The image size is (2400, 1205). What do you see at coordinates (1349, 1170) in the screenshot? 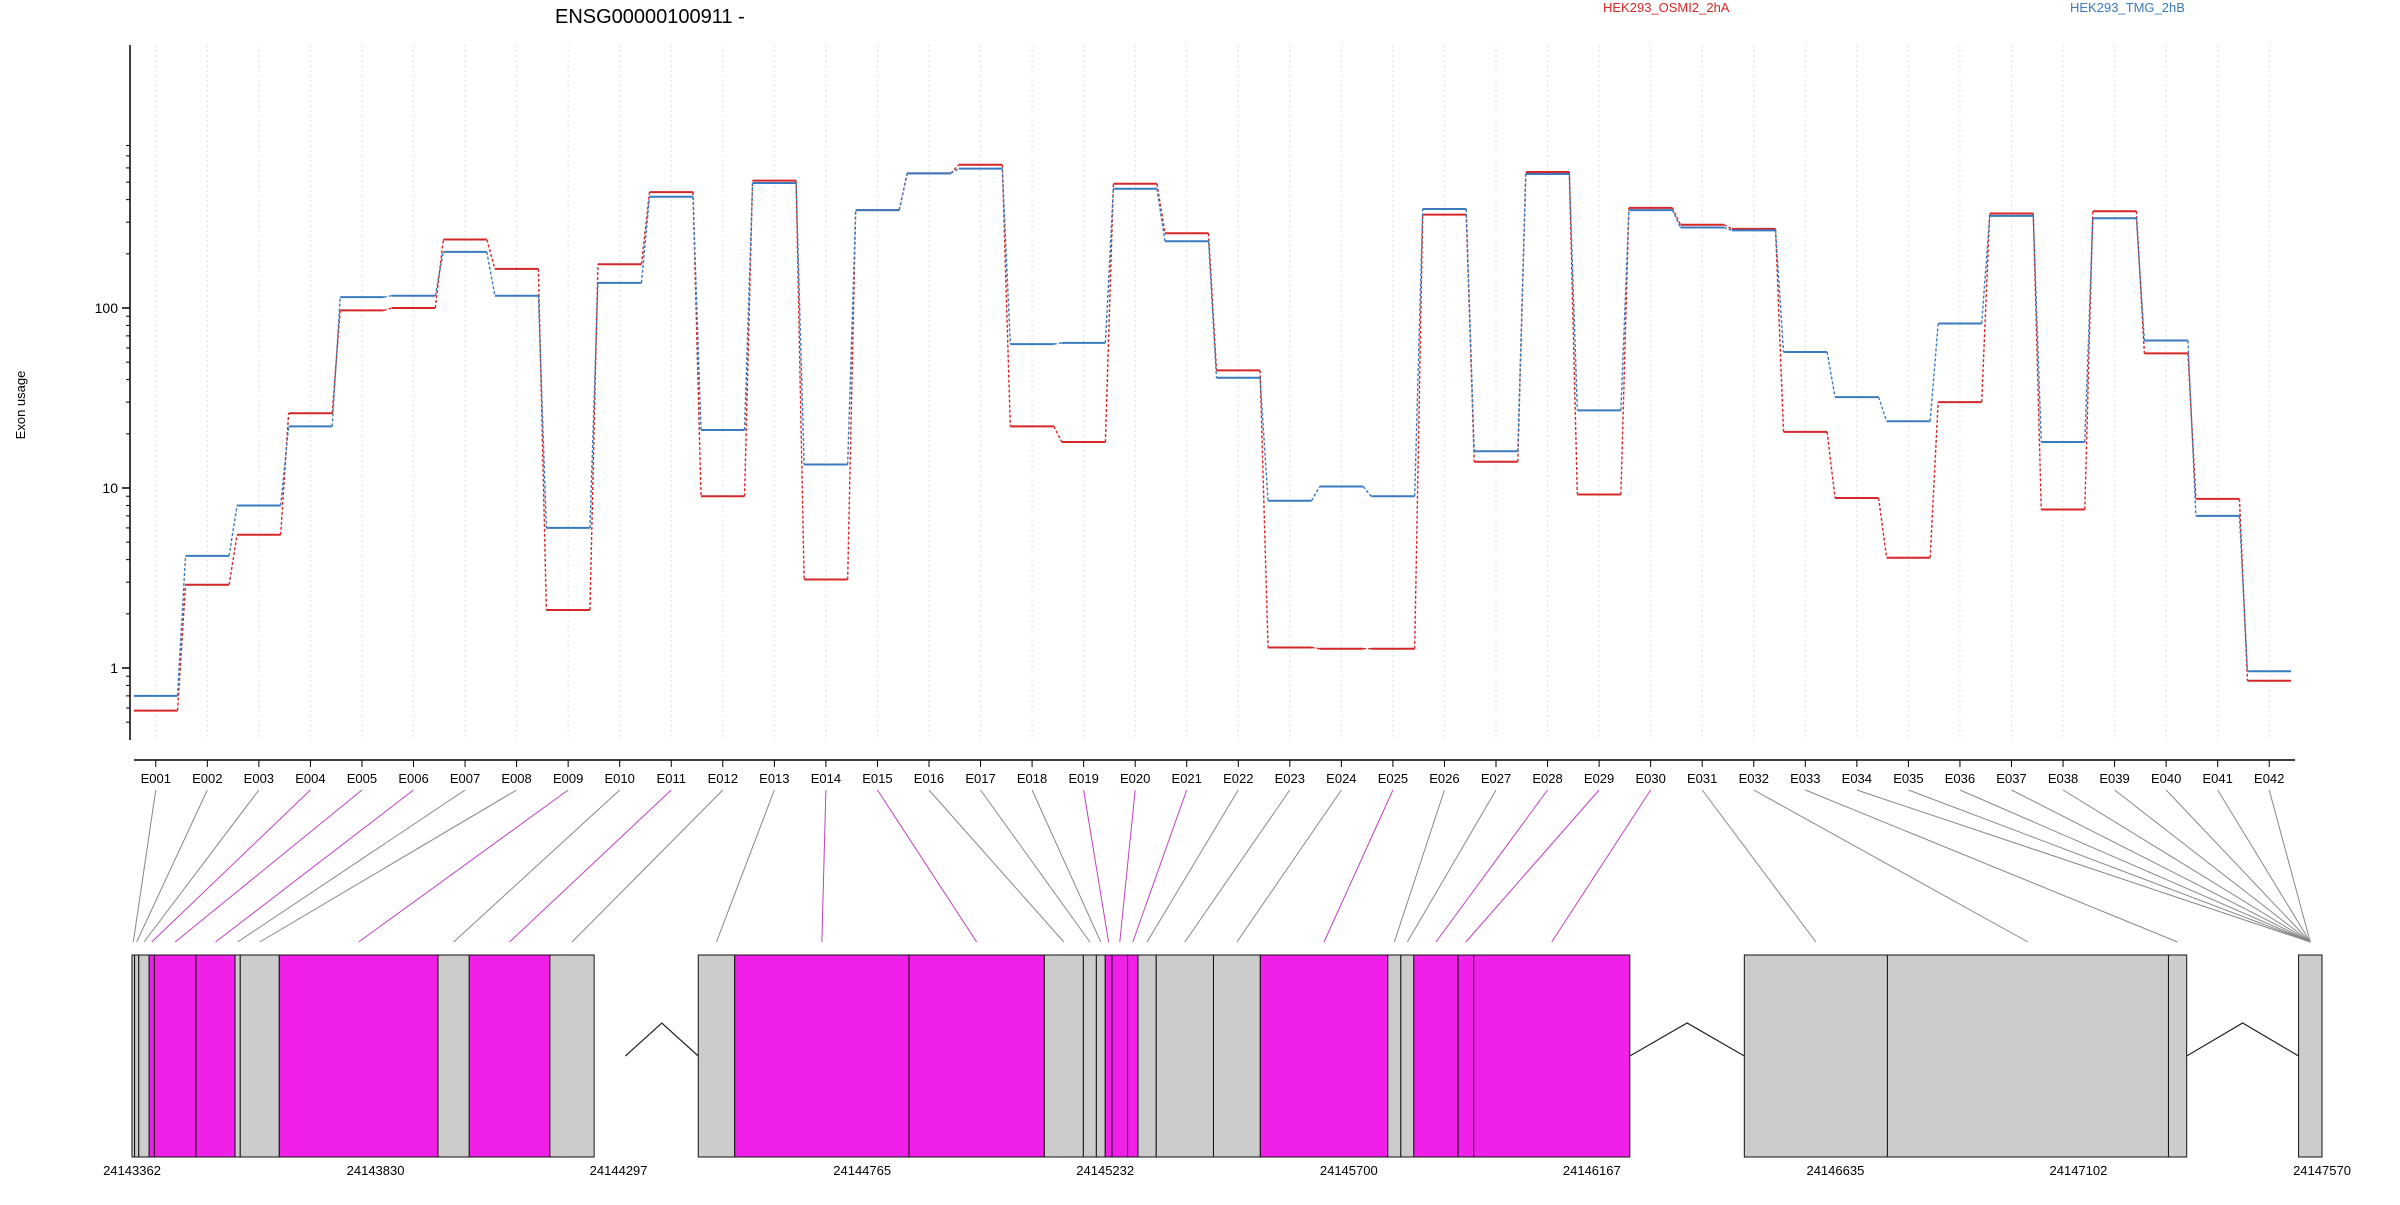
I see `genomic-coordinate-label: 24145700` at bounding box center [1349, 1170].